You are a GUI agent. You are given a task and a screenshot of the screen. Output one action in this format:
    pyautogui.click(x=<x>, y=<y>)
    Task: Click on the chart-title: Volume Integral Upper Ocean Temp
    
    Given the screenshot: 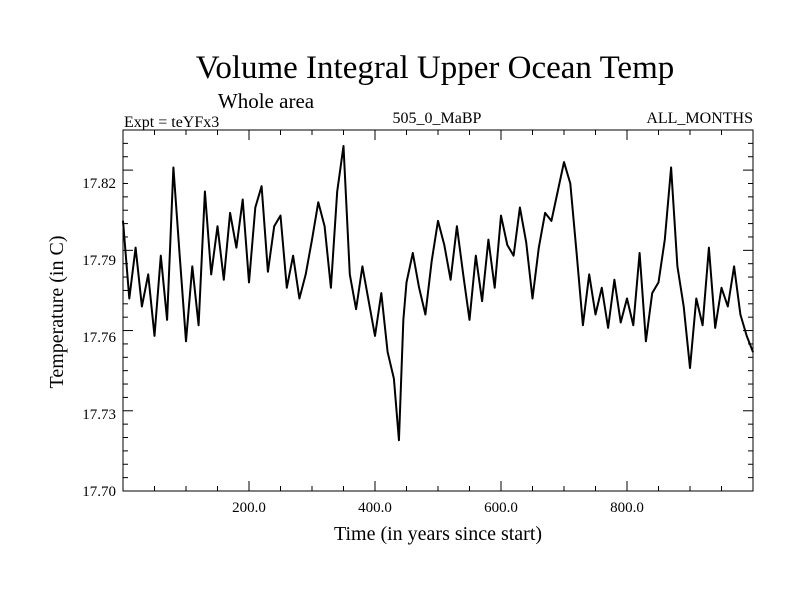 What is the action you would take?
    pyautogui.click(x=435, y=68)
    